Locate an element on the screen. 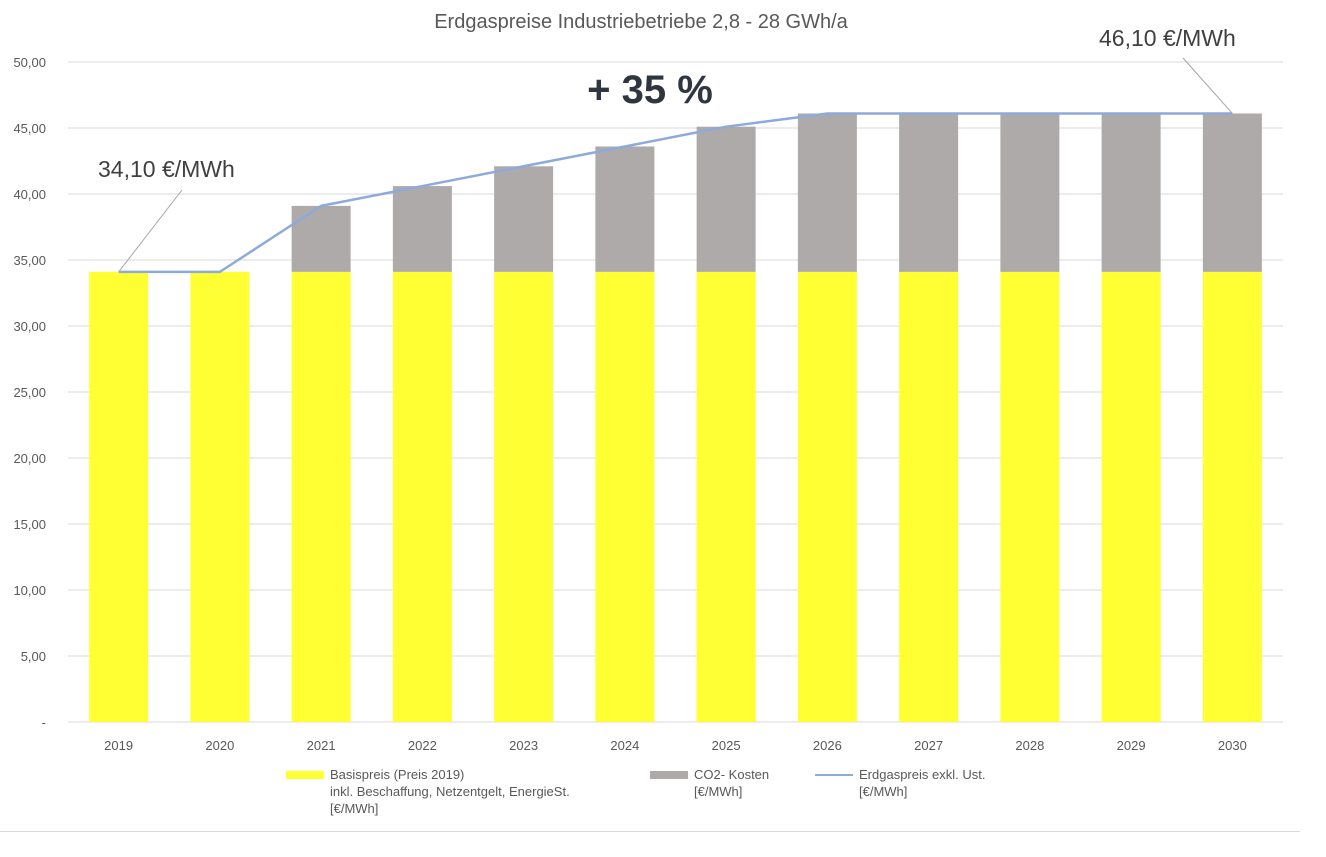 The image size is (1326, 857). legend-swatch-co2-kosten is located at coordinates (669, 775).